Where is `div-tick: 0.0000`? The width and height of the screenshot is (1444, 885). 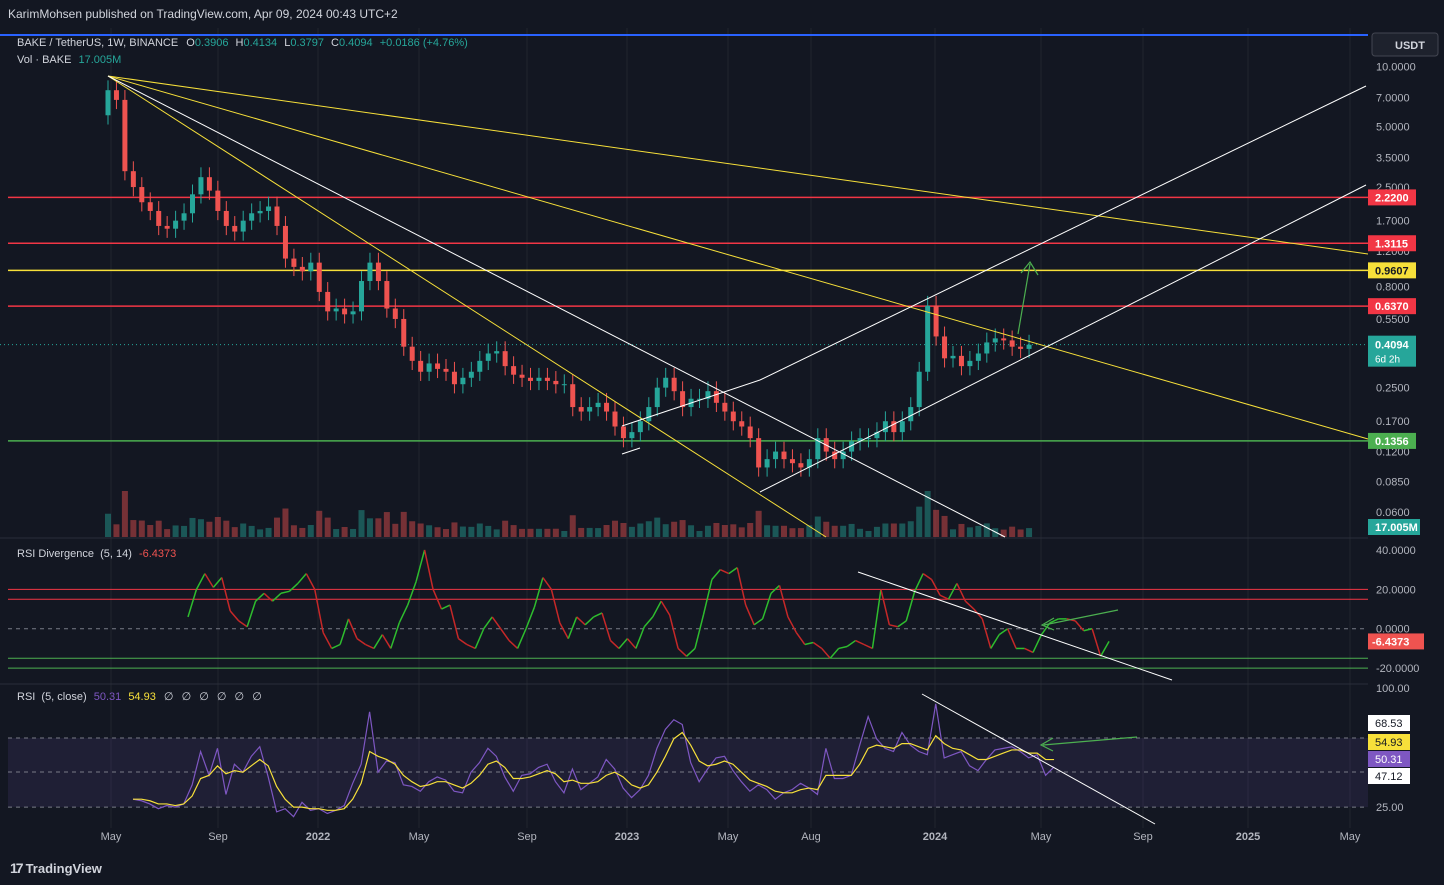
div-tick: 0.0000 is located at coordinates (1393, 630).